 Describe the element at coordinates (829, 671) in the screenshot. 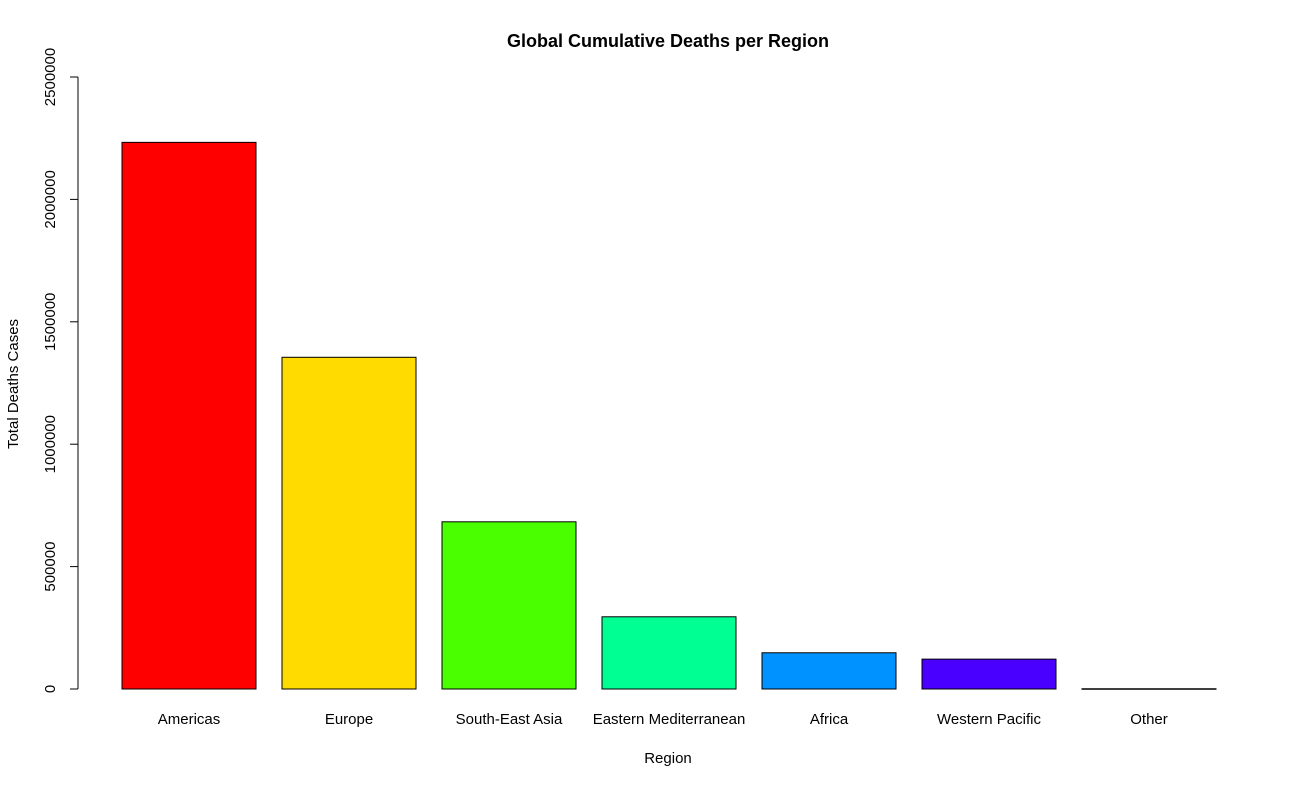

I see `bar-africa` at that location.